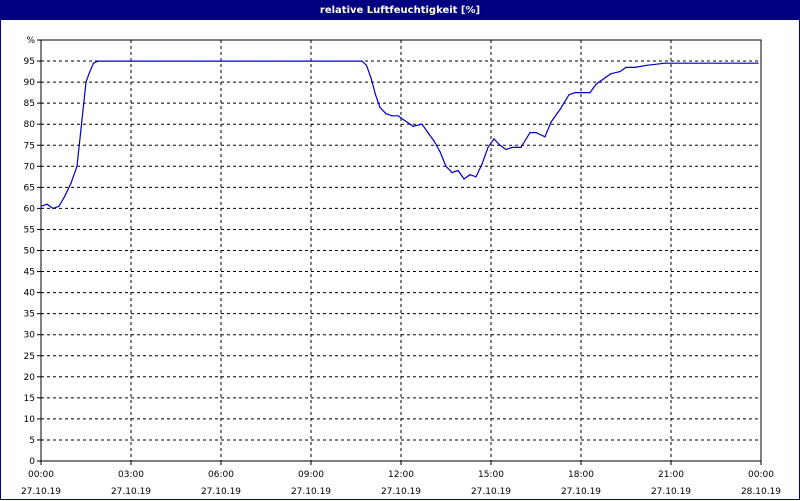 This screenshot has width=800, height=501. Describe the element at coordinates (29, 104) in the screenshot. I see `y-tick-label: 85` at that location.